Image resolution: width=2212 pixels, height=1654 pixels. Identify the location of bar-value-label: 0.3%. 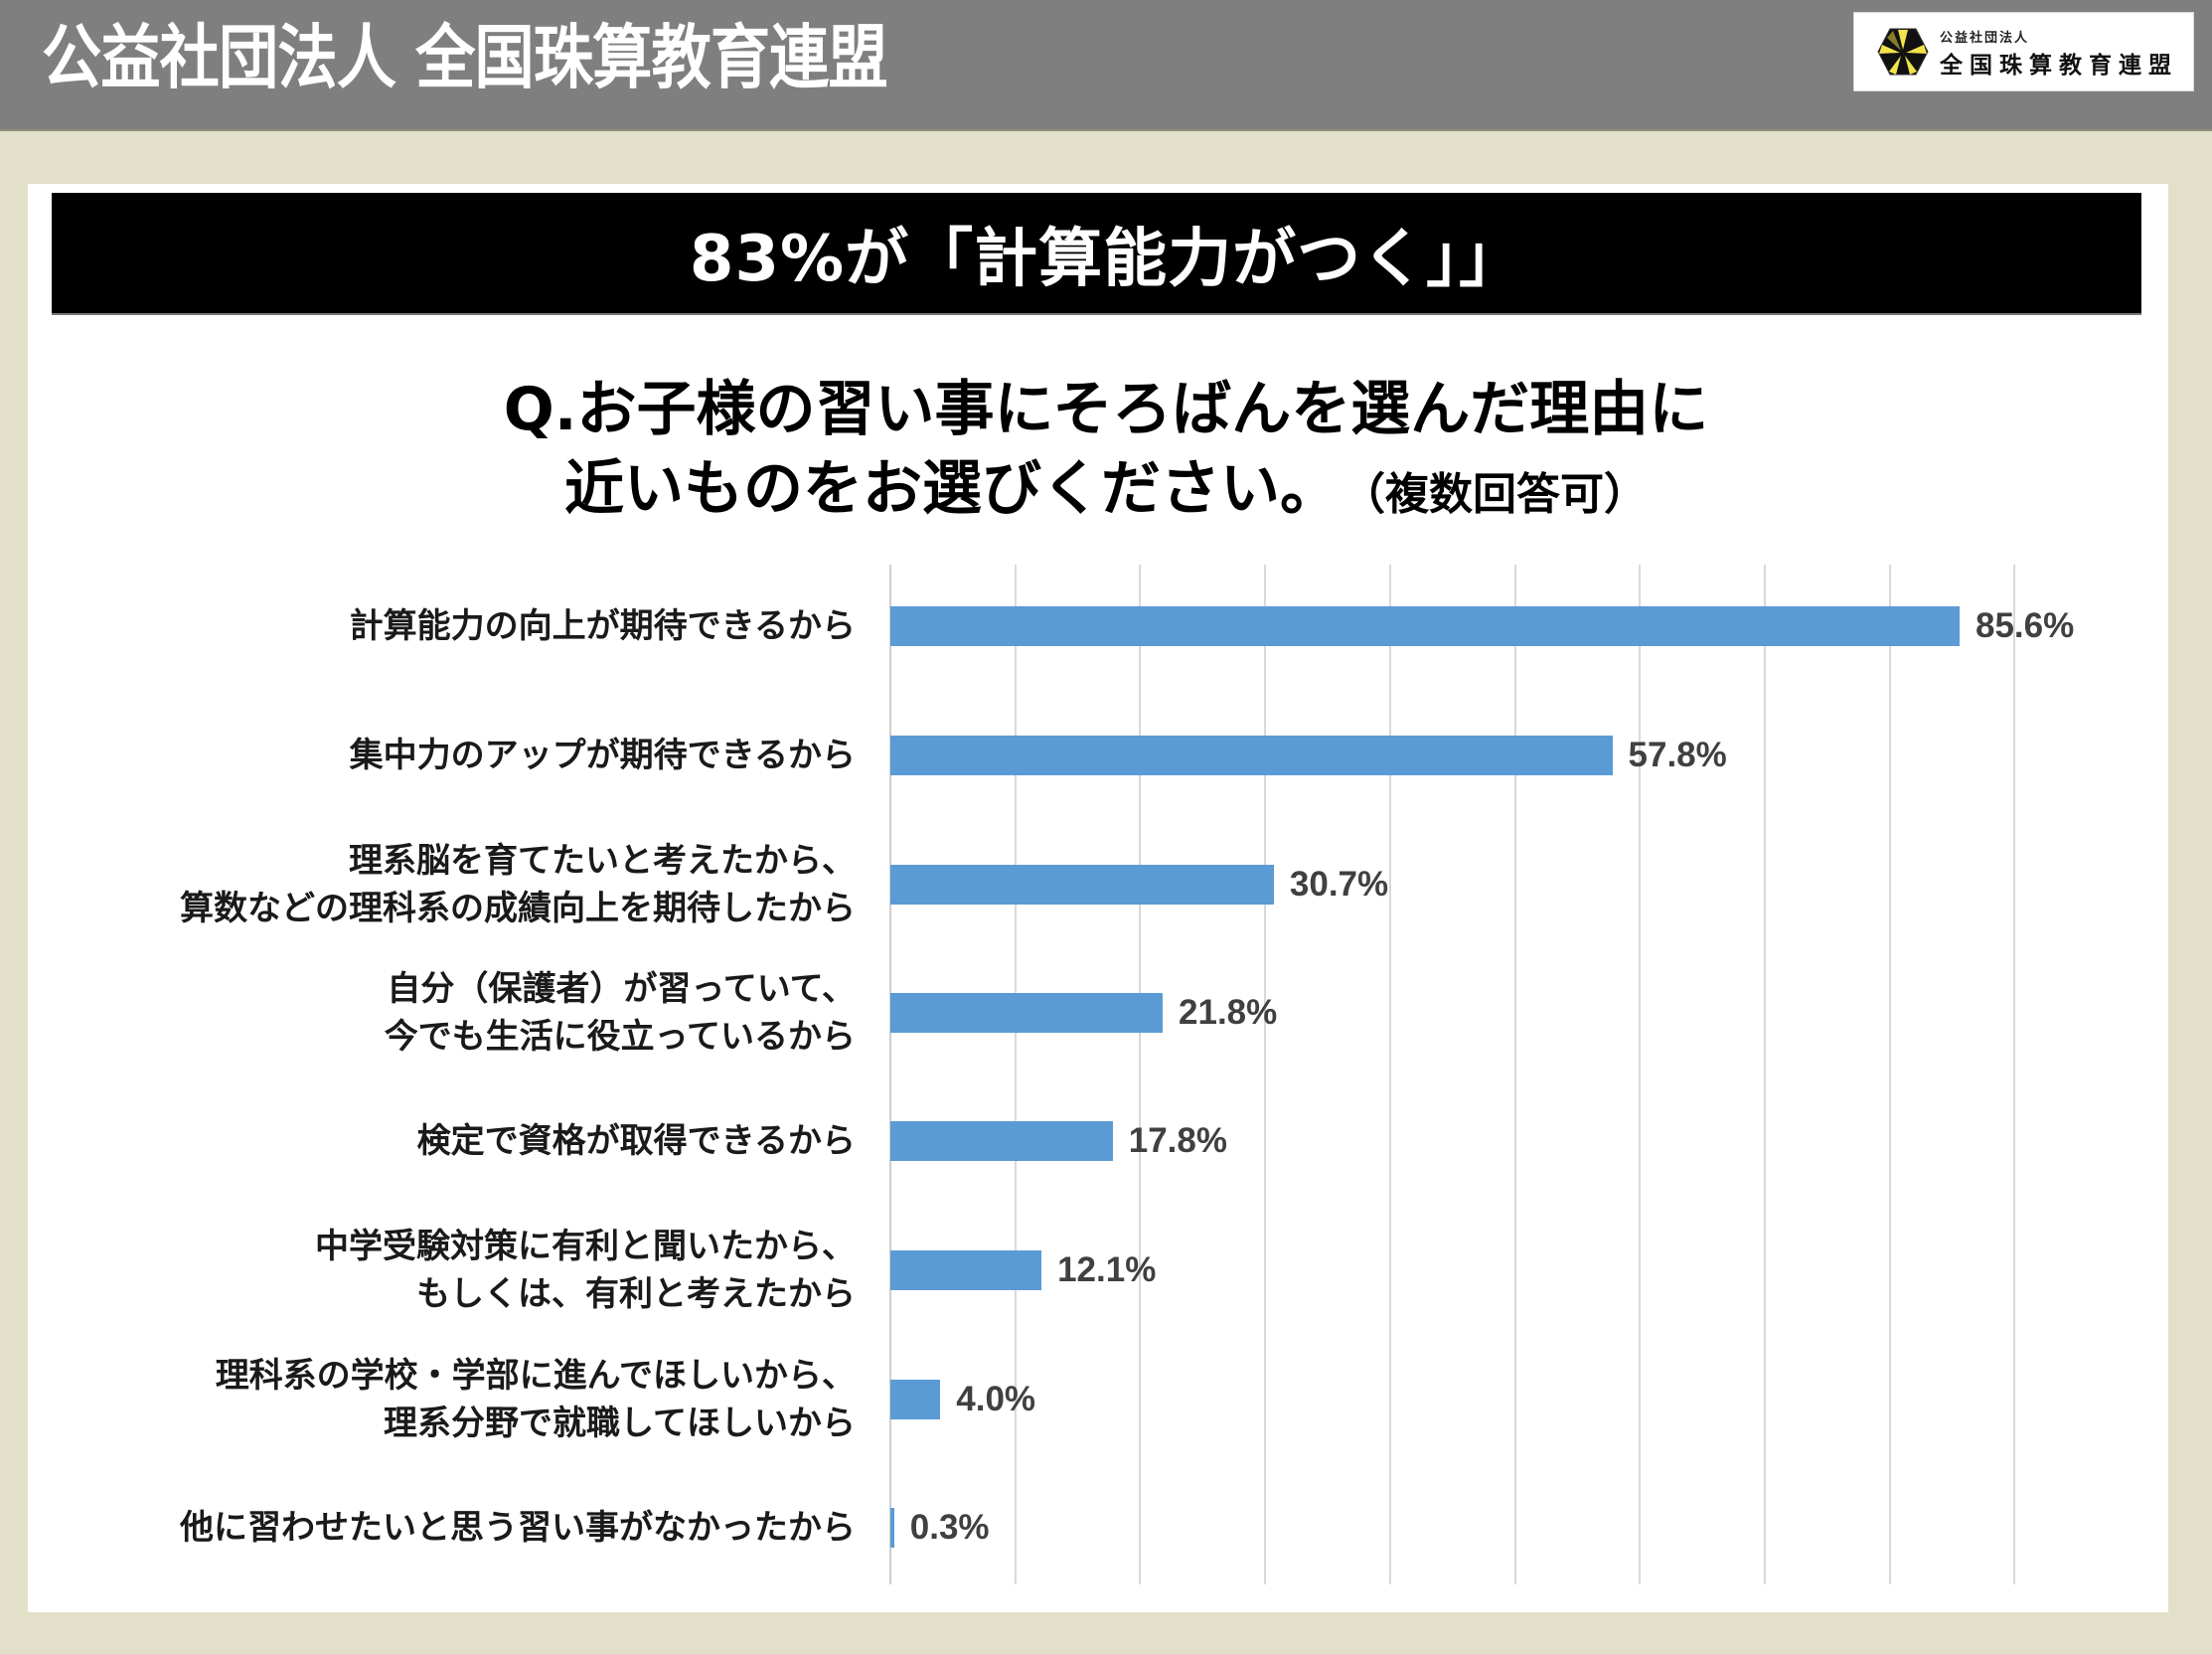
(949, 1527).